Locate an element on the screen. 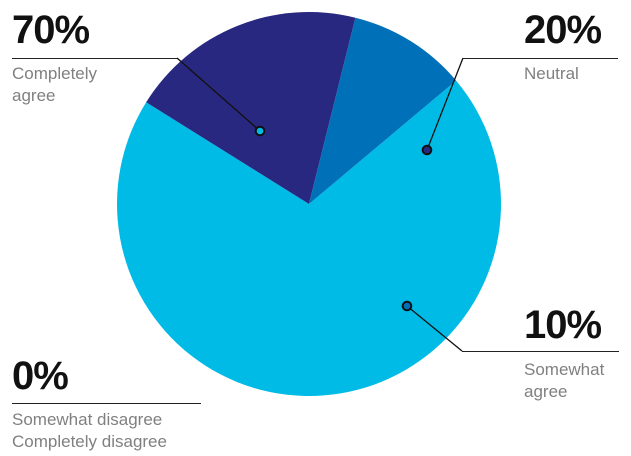 This screenshot has height=456, width=631. leader-dot-somewhat-agree is located at coordinates (407, 306).